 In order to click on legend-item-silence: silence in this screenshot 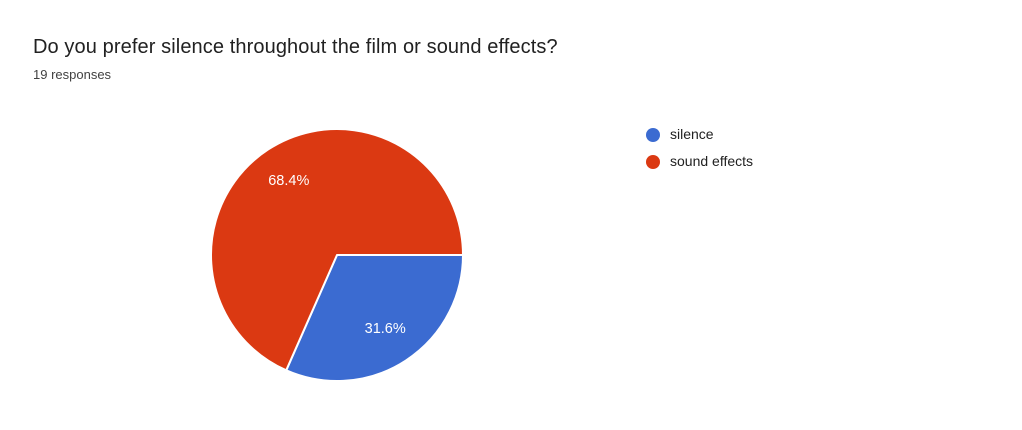, I will do `click(699, 134)`.